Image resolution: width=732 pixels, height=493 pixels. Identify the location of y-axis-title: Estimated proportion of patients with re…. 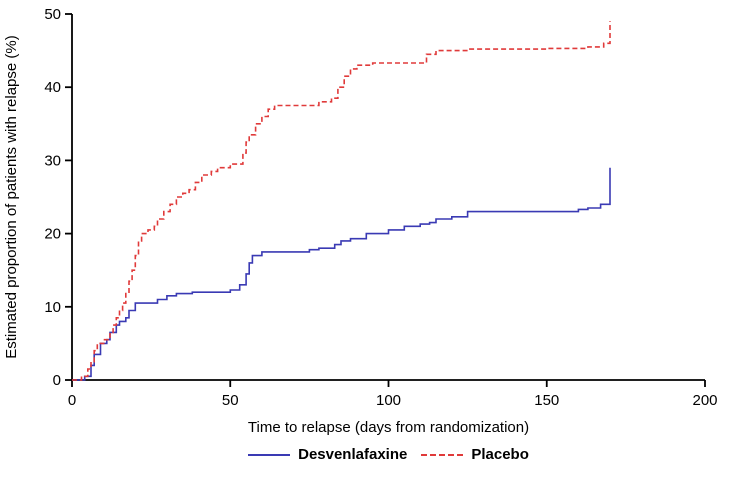
(11, 197).